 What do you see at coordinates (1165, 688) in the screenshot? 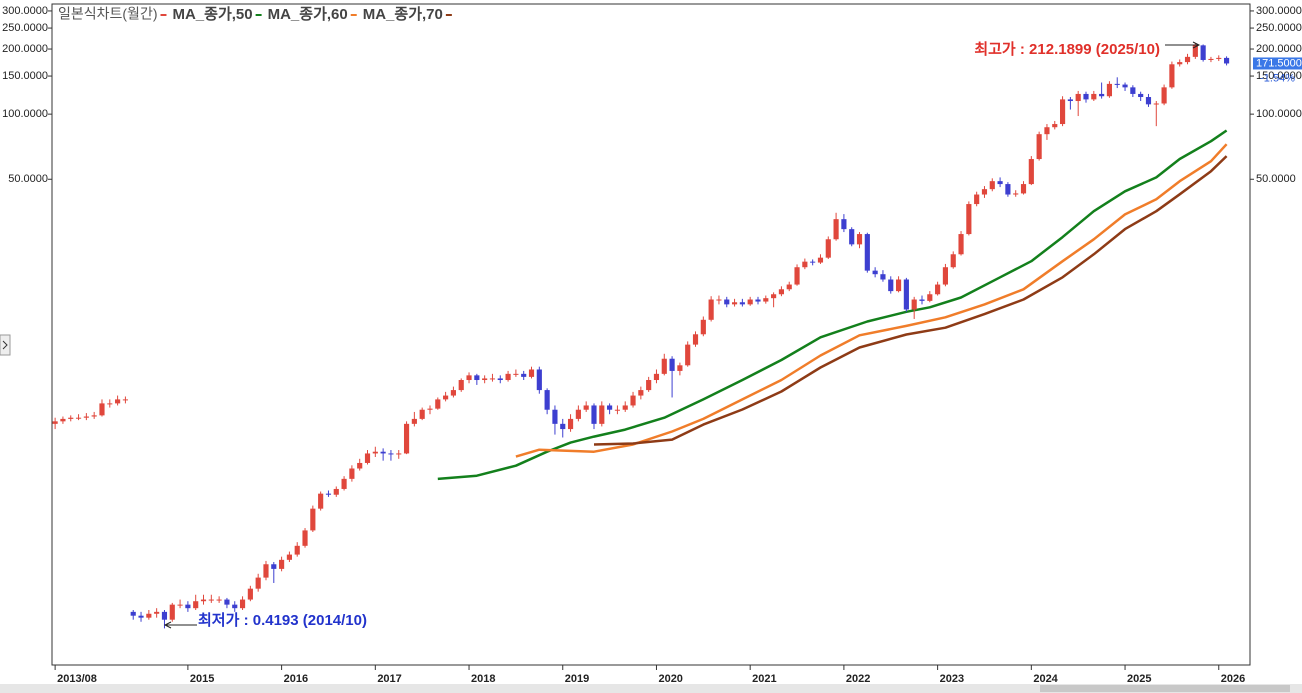
I see `scrollbar-thumb` at bounding box center [1165, 688].